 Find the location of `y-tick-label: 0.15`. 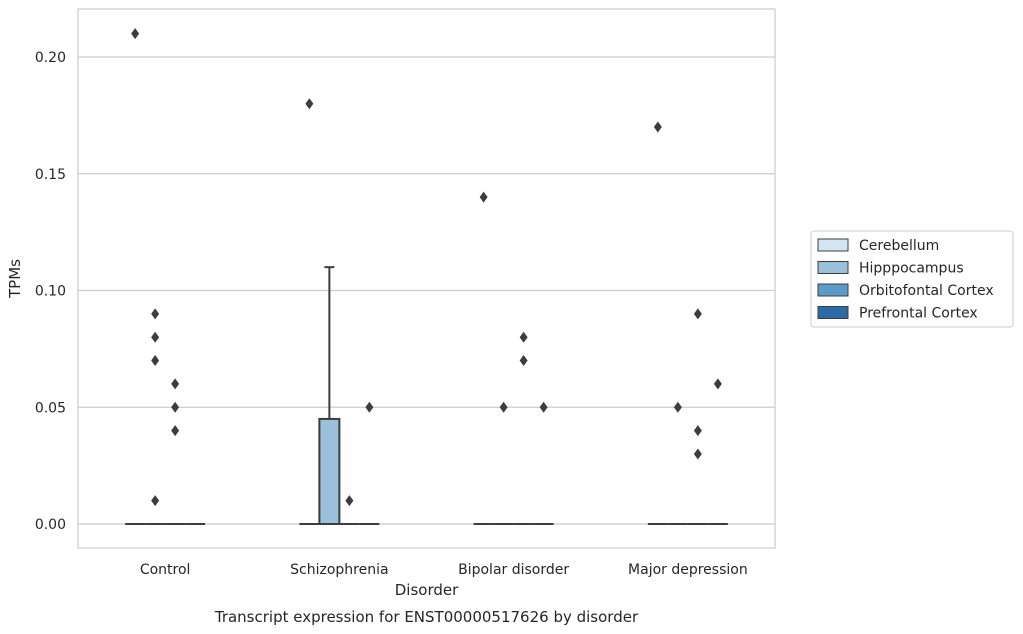

y-tick-label: 0.15 is located at coordinates (50, 175).